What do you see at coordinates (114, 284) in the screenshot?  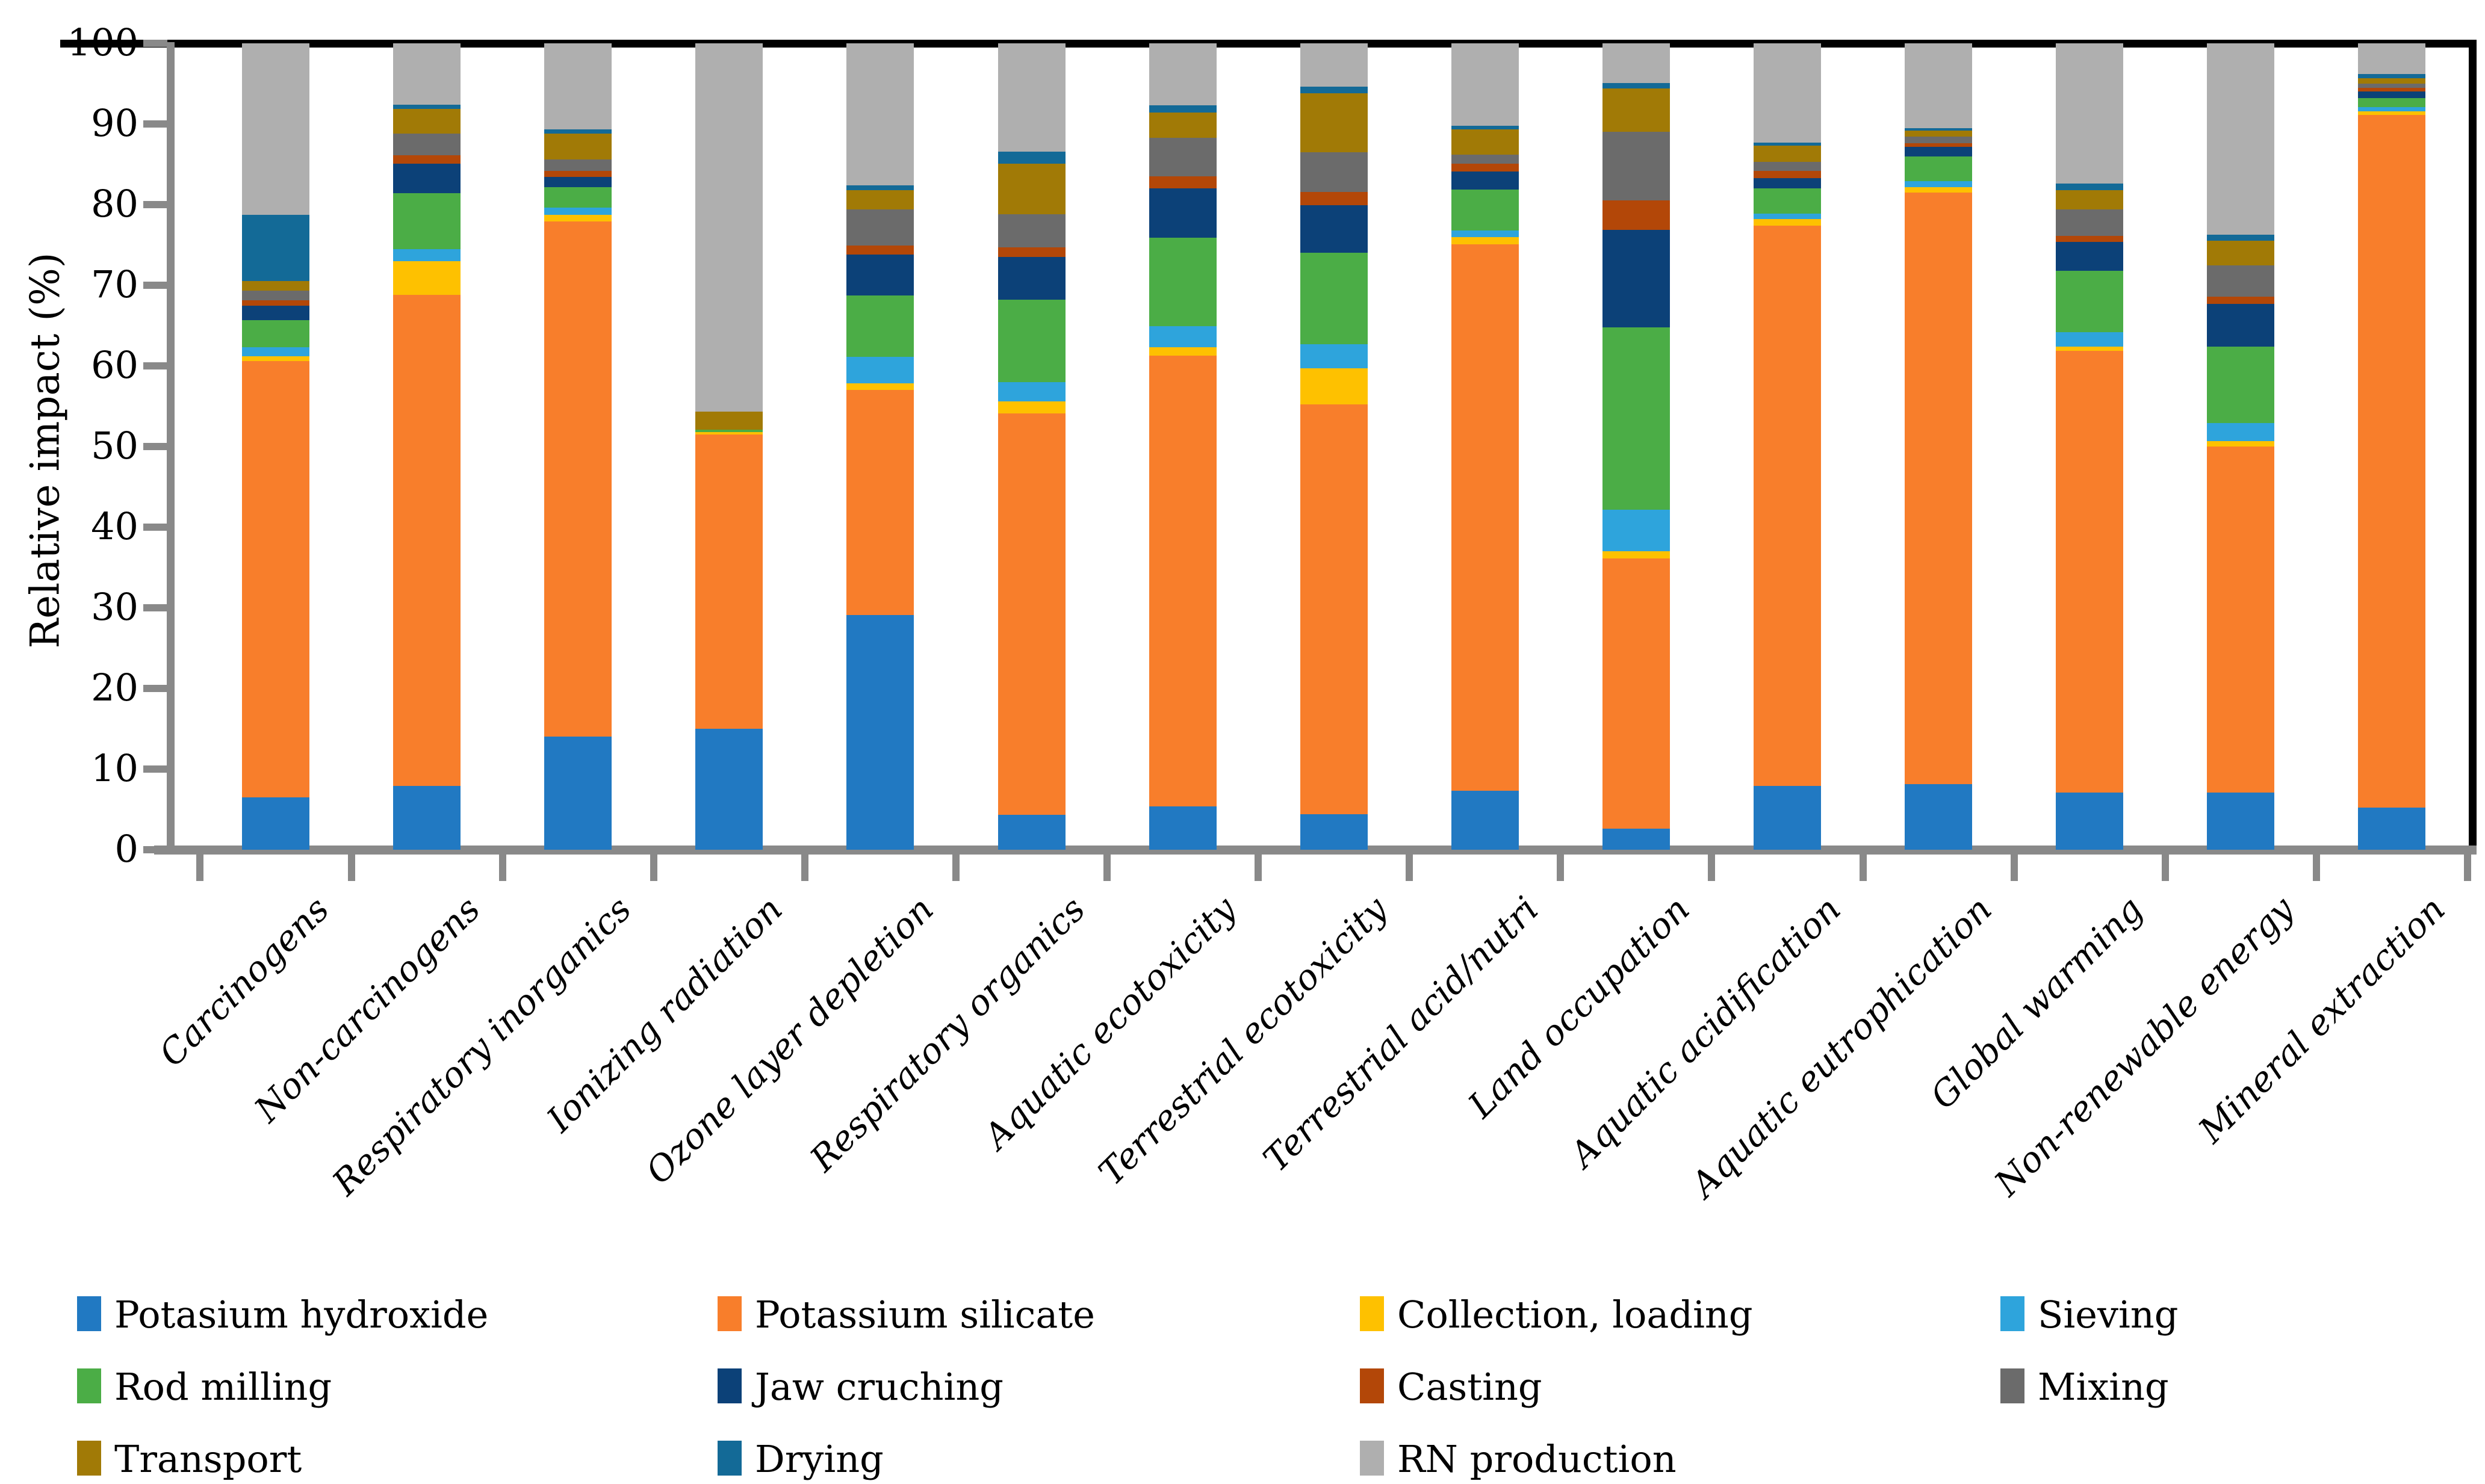 I see `y-axis-tick-label: 70` at bounding box center [114, 284].